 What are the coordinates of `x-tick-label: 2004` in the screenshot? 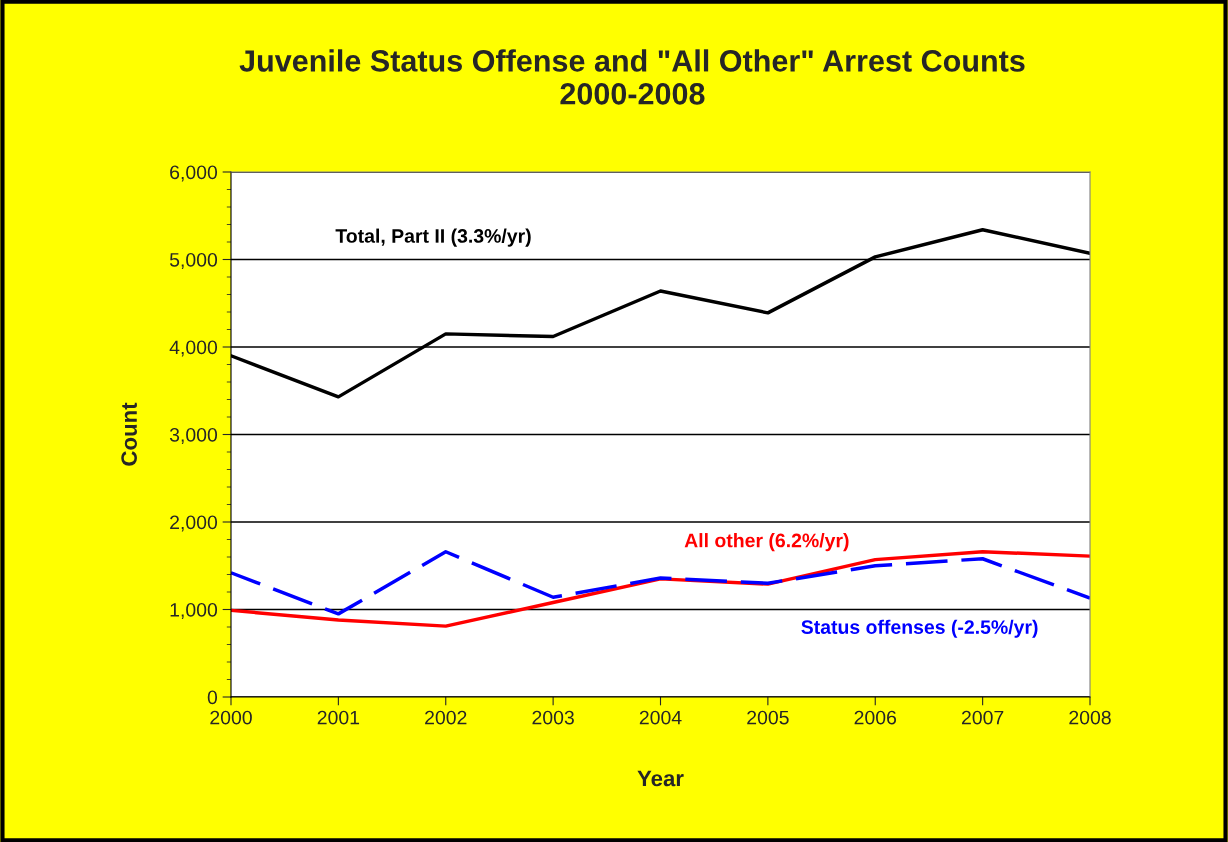 It's located at (660, 717).